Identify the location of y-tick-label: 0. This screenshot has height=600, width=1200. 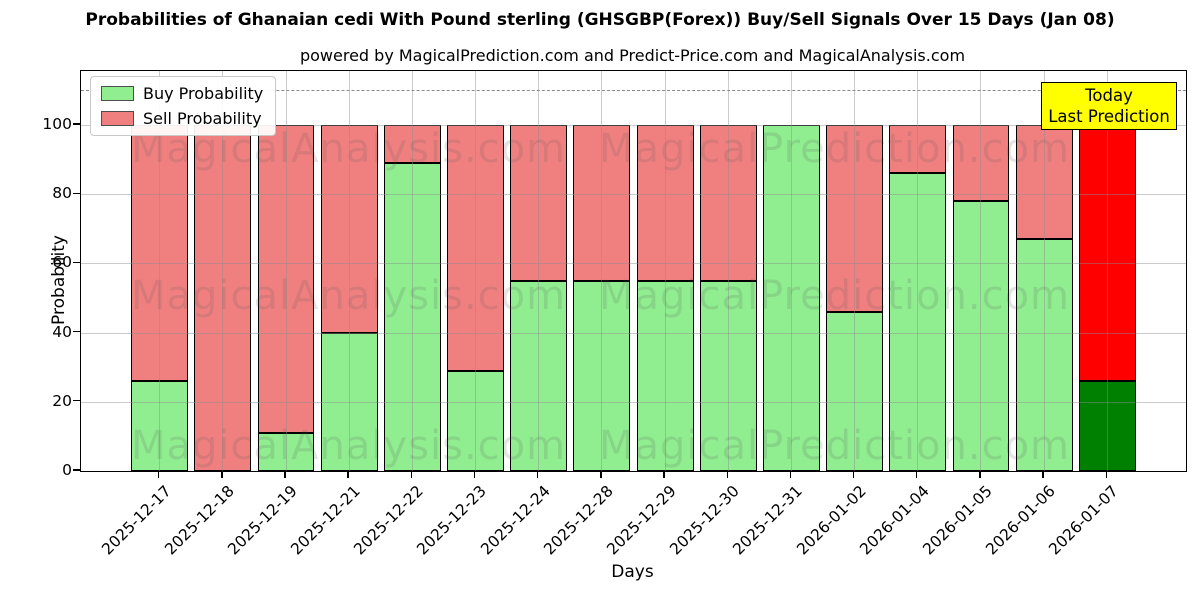
(67, 470).